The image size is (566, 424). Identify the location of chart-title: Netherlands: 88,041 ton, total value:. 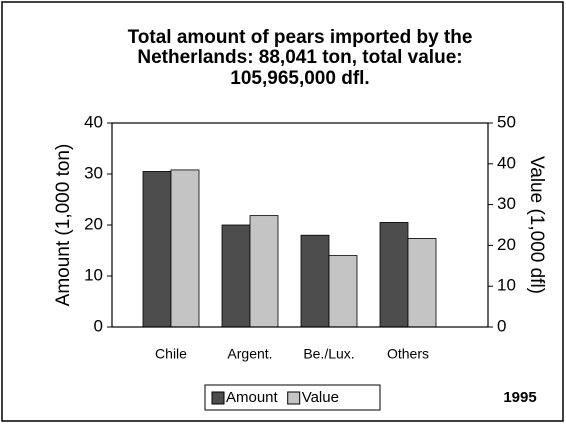
(299, 57).